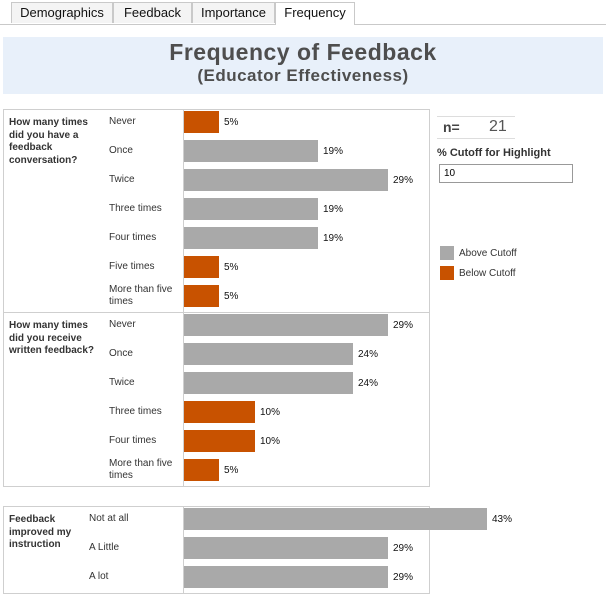 This screenshot has height=615, width=606. I want to click on page-title: Frequency of Feedback, so click(303, 52).